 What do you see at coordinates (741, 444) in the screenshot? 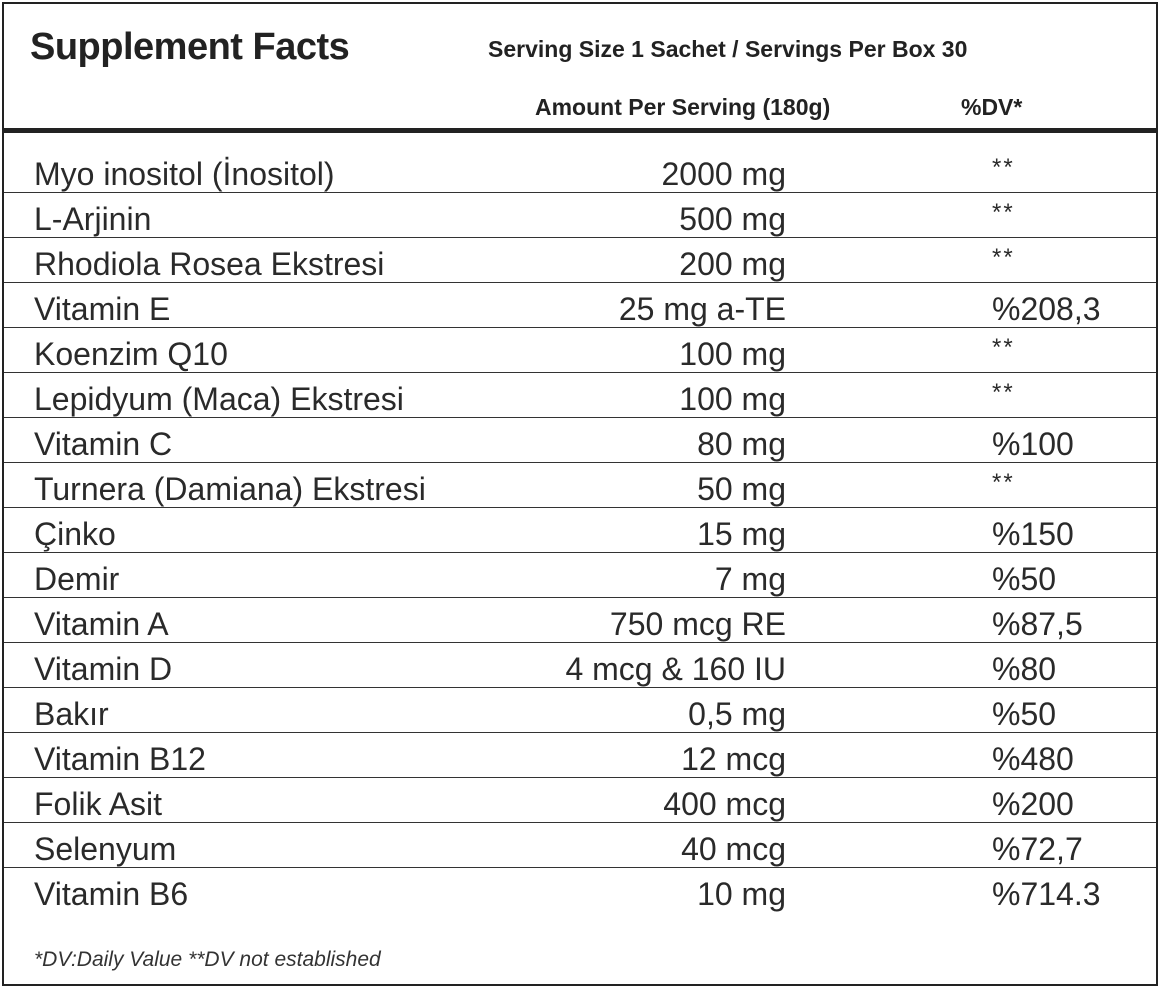
I see `nutrient-amount: 80 mg` at bounding box center [741, 444].